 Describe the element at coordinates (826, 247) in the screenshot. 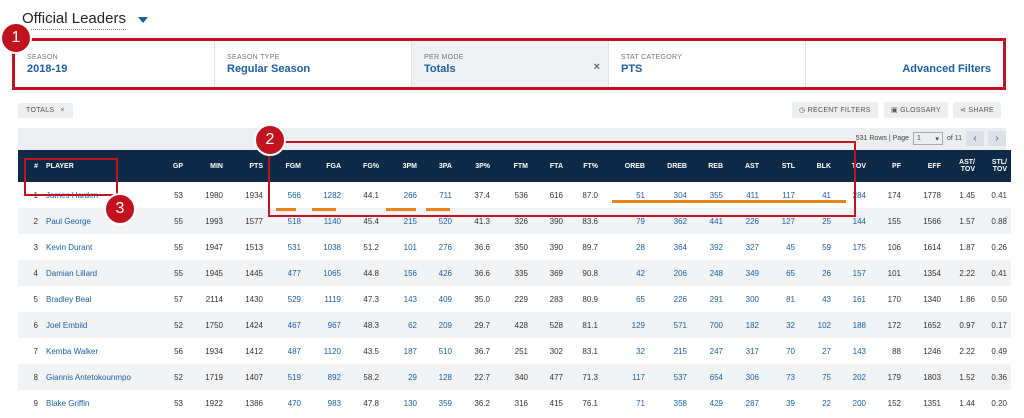

I see `stat-link-cell: 59` at that location.